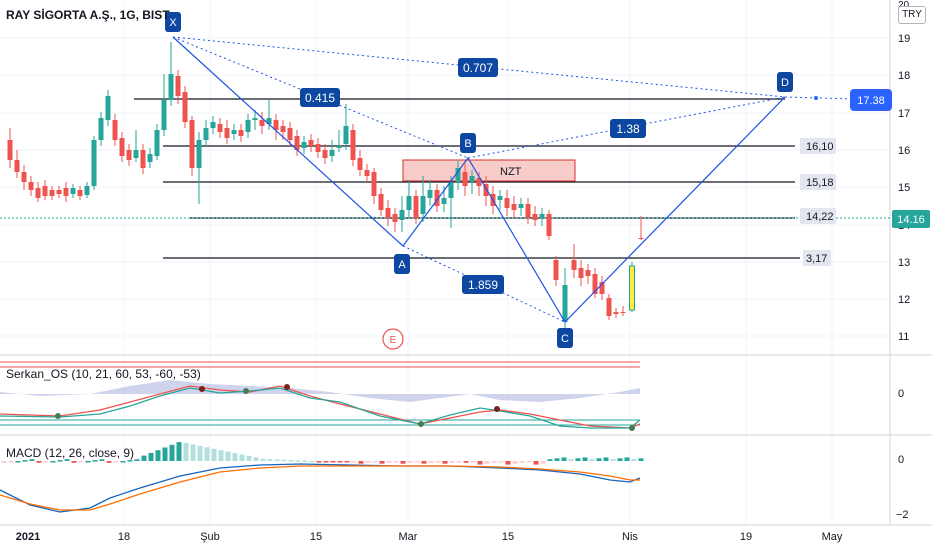  I want to click on time-tick: May, so click(832, 537).